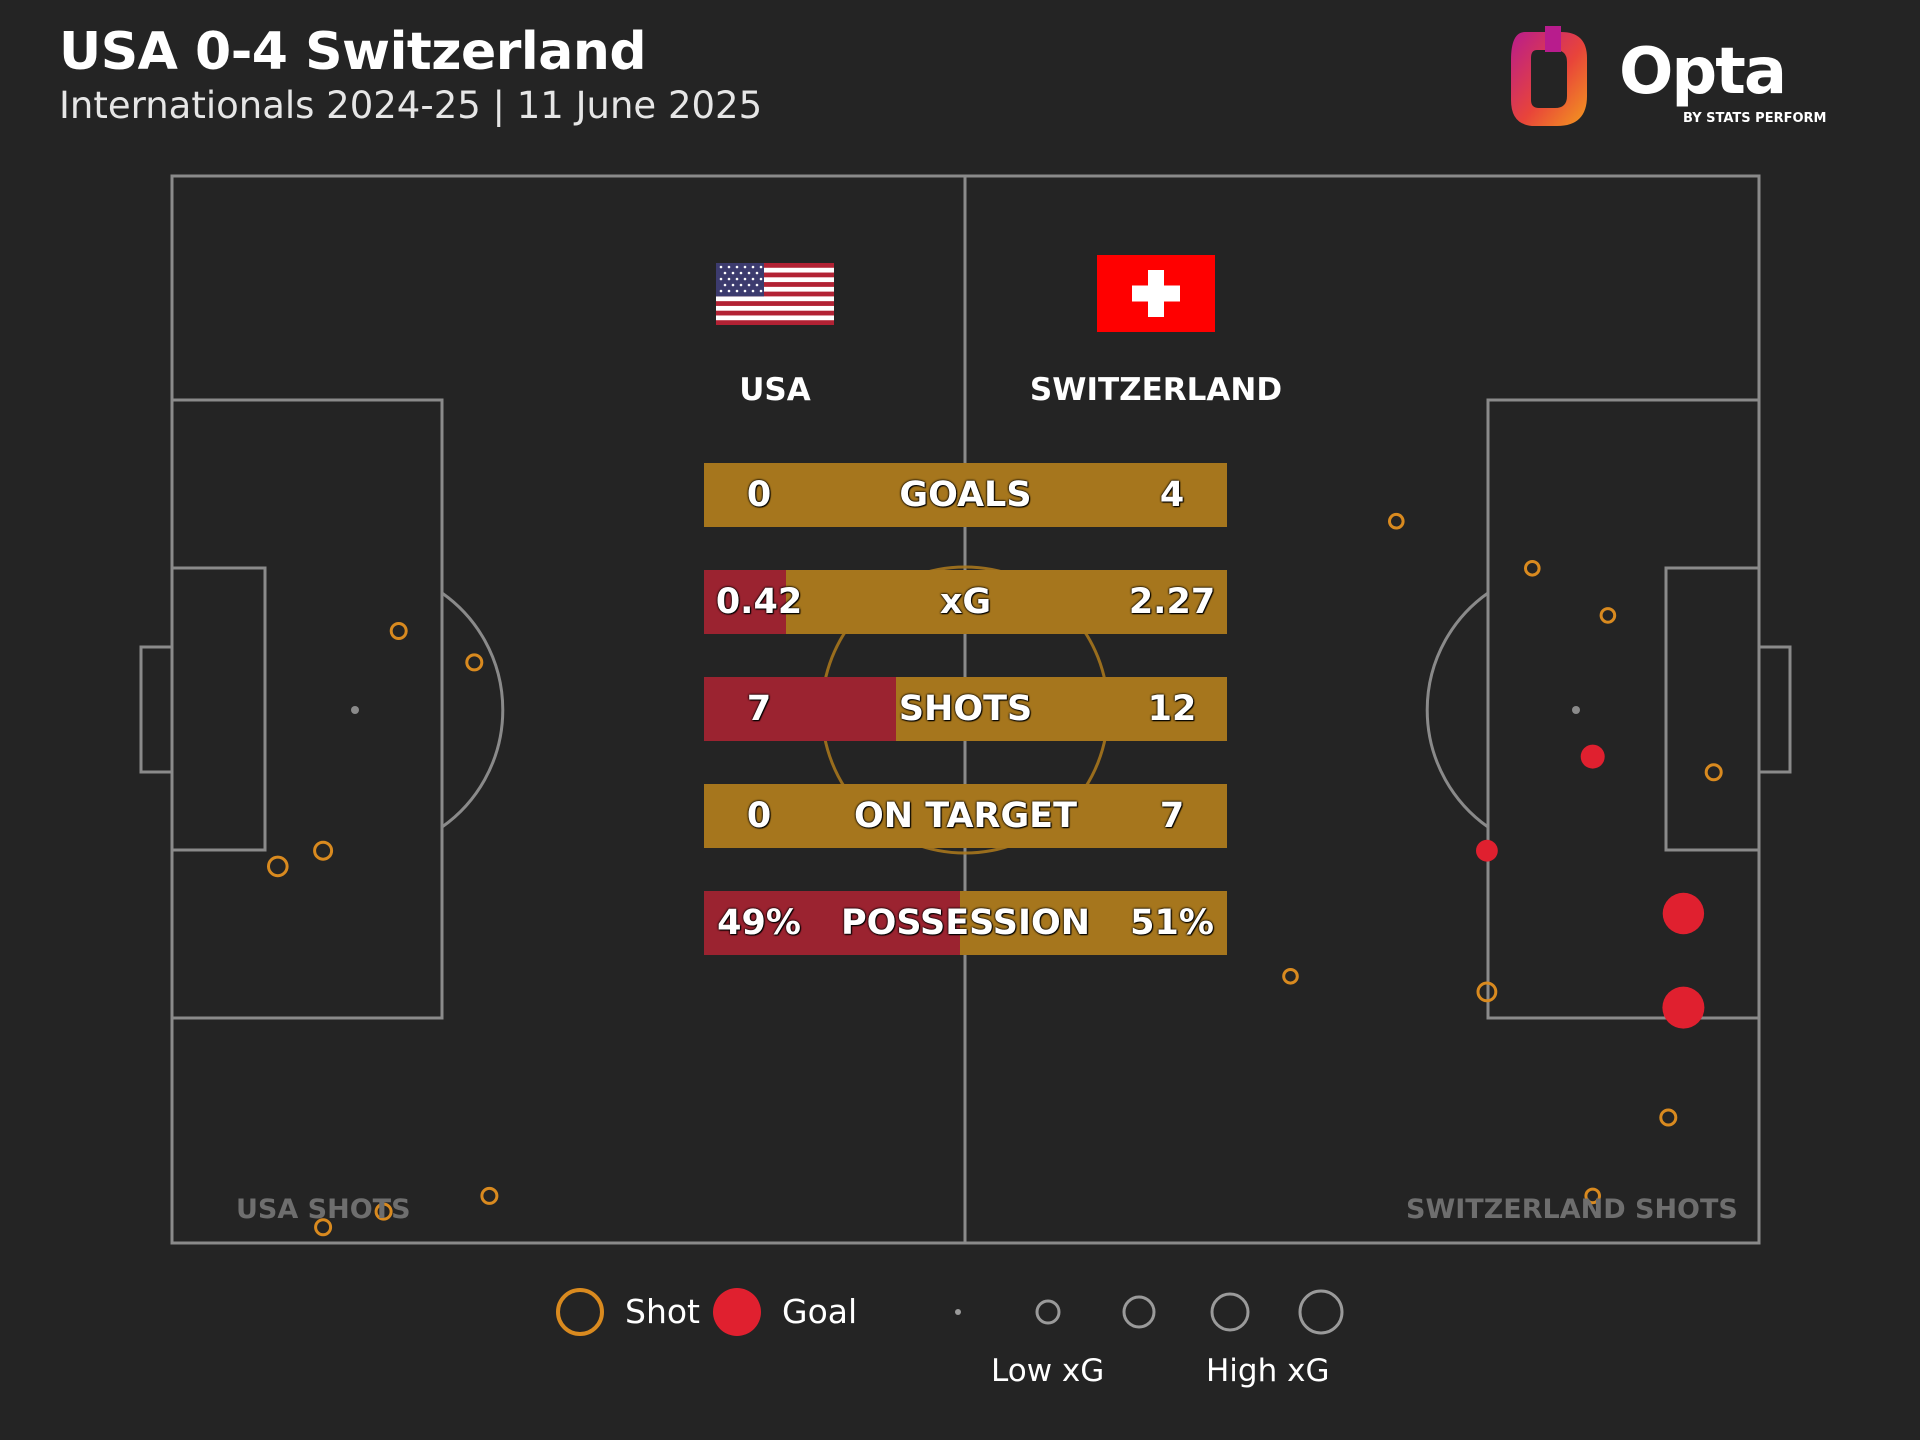  Describe the element at coordinates (1268, 1371) in the screenshot. I see `high-xg-label: High xG` at that location.